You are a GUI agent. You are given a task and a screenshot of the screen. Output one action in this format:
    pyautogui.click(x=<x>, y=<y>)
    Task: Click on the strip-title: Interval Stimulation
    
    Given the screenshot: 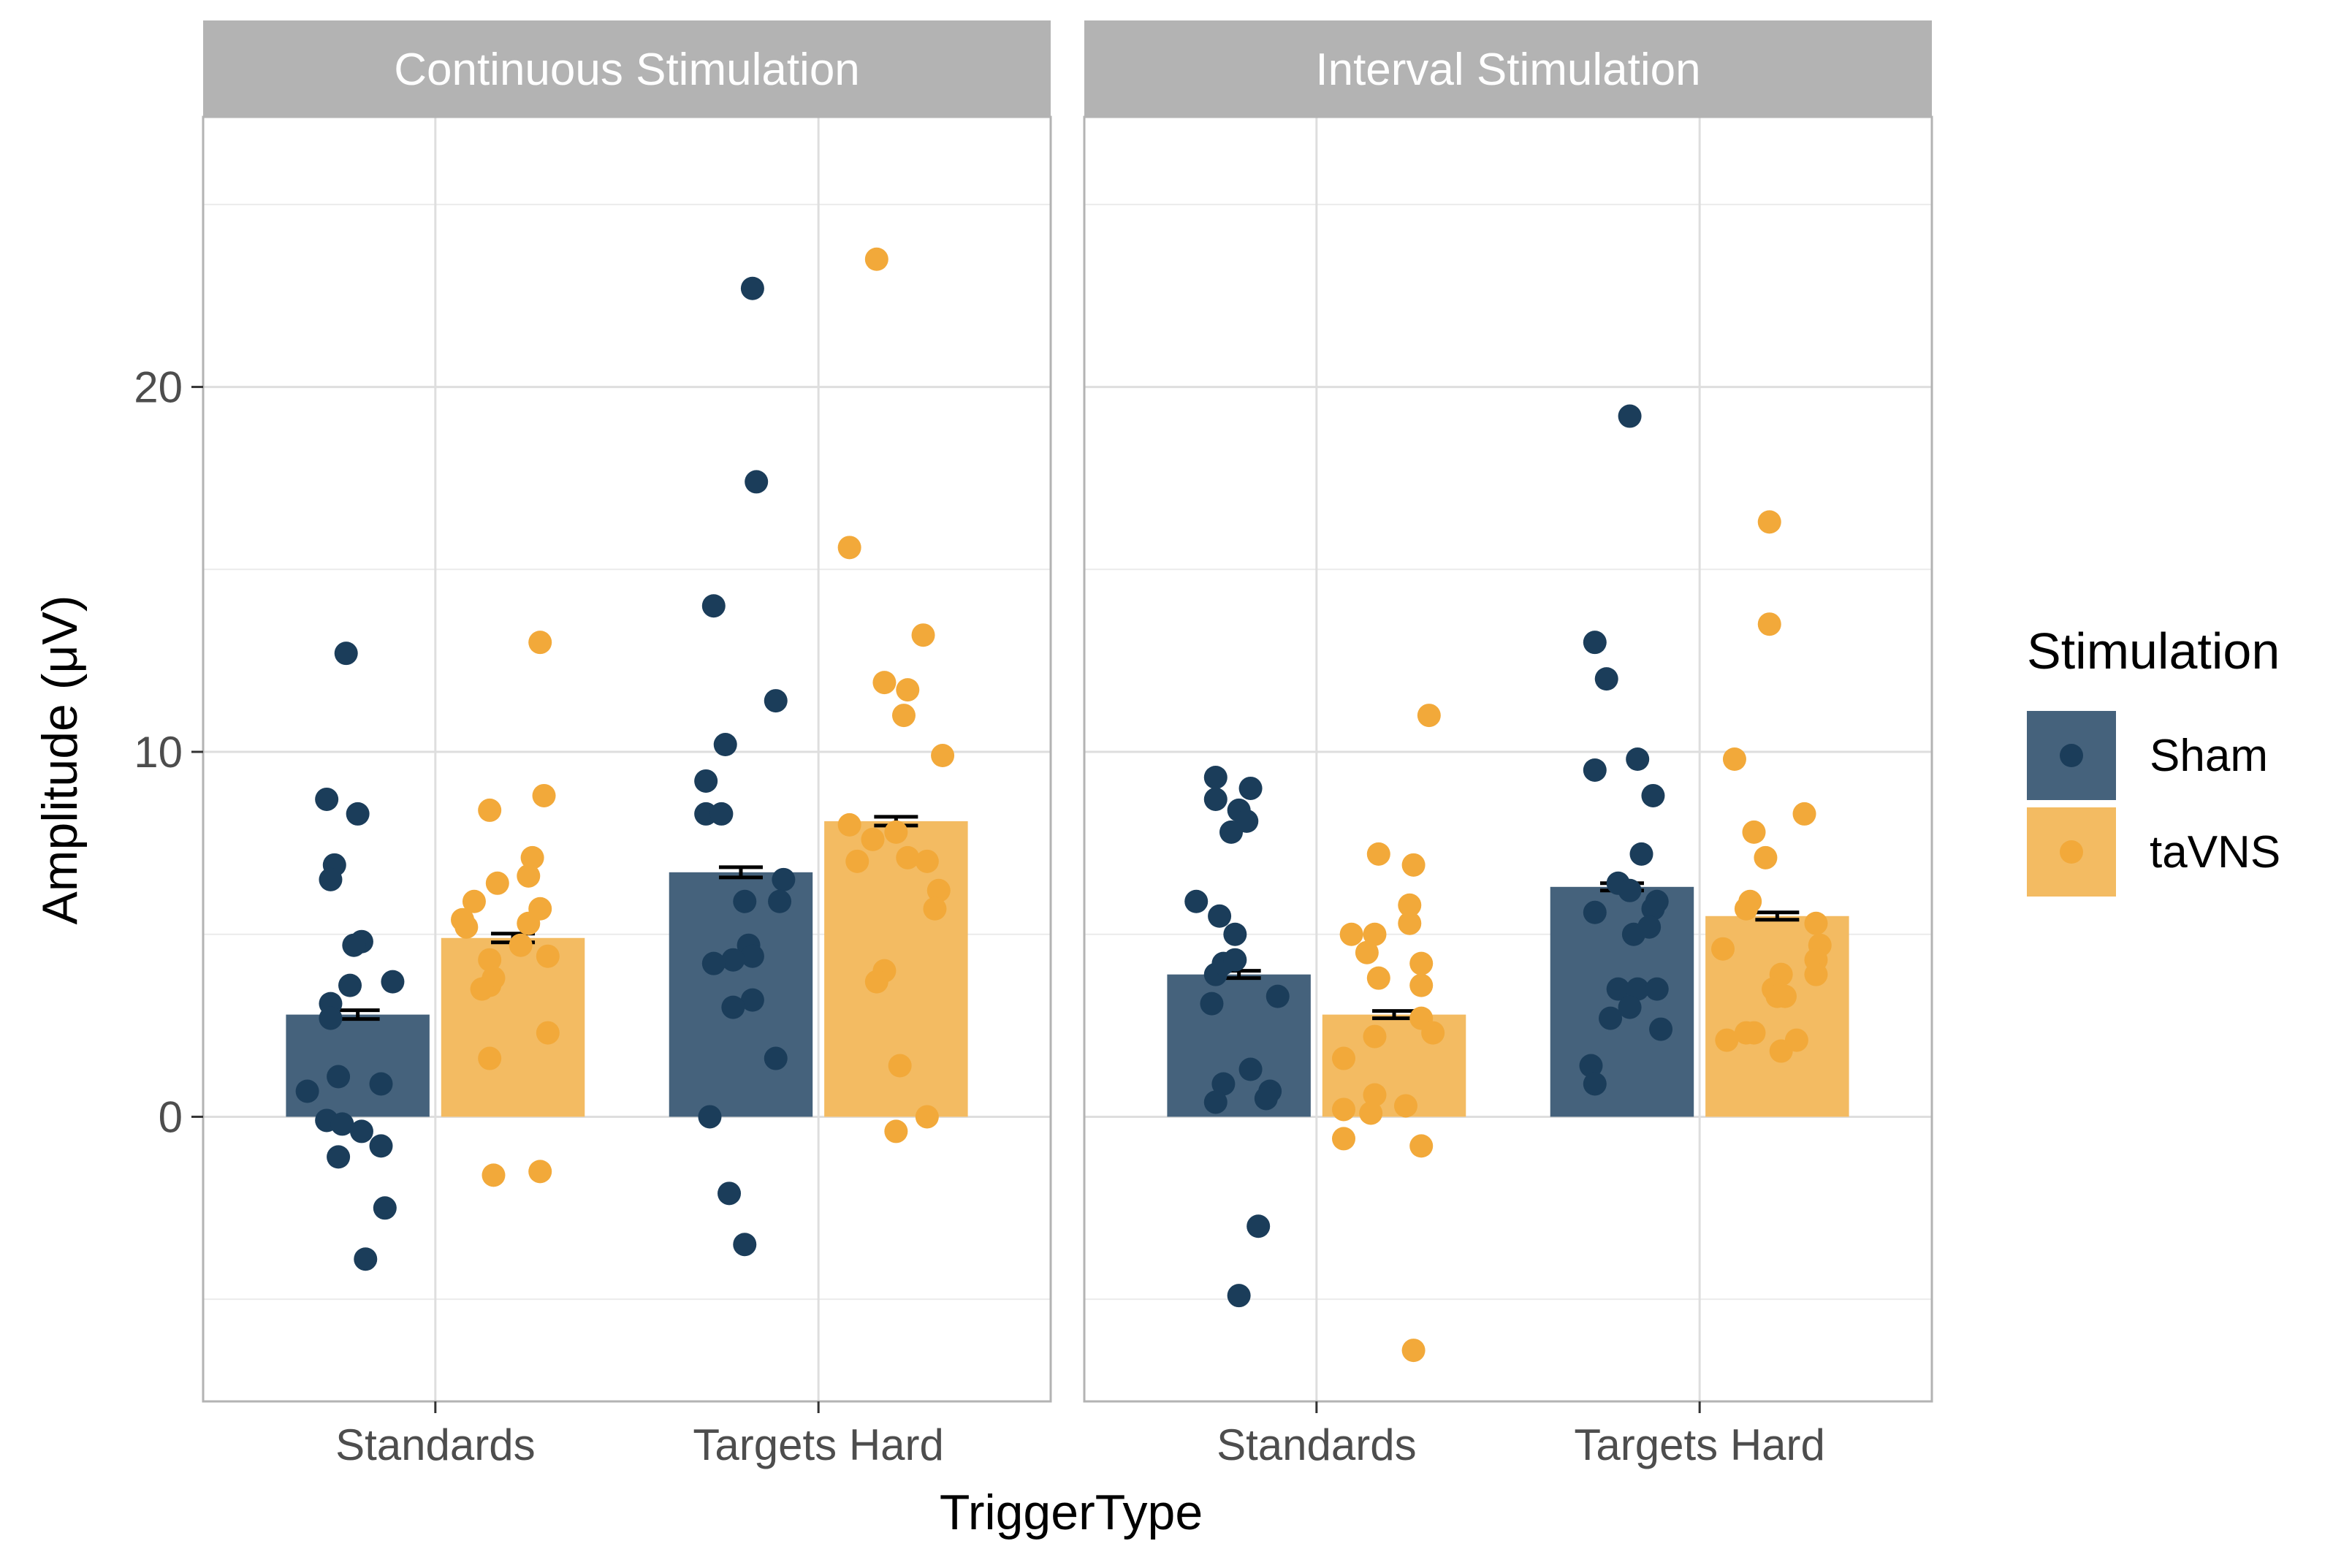 What is the action you would take?
    pyautogui.click(x=1507, y=70)
    